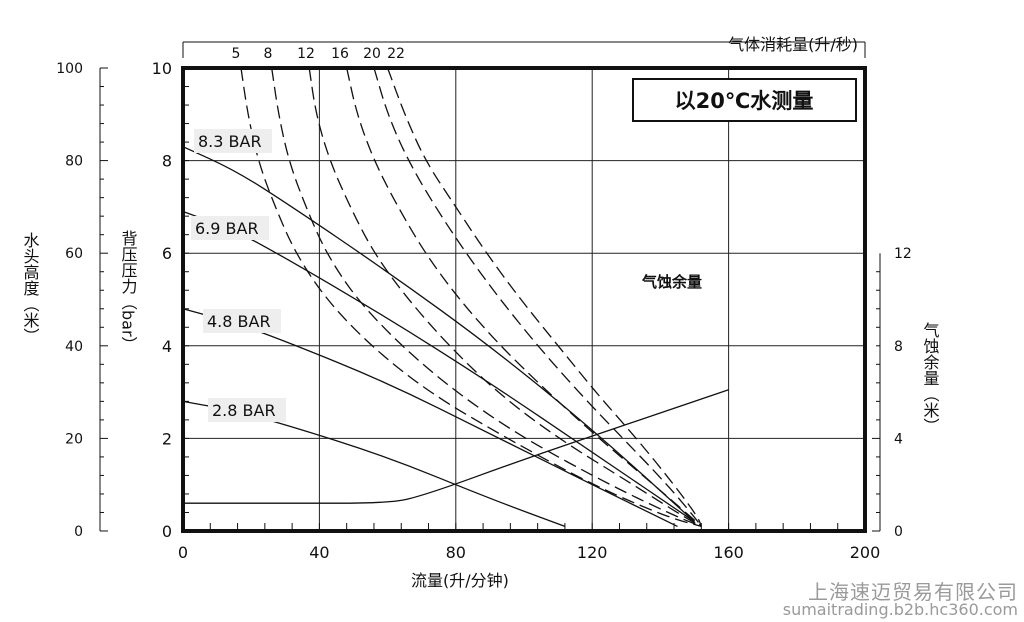 The width and height of the screenshot is (1024, 622). What do you see at coordinates (167, 531) in the screenshot?
I see `y-tick-label: 0` at bounding box center [167, 531].